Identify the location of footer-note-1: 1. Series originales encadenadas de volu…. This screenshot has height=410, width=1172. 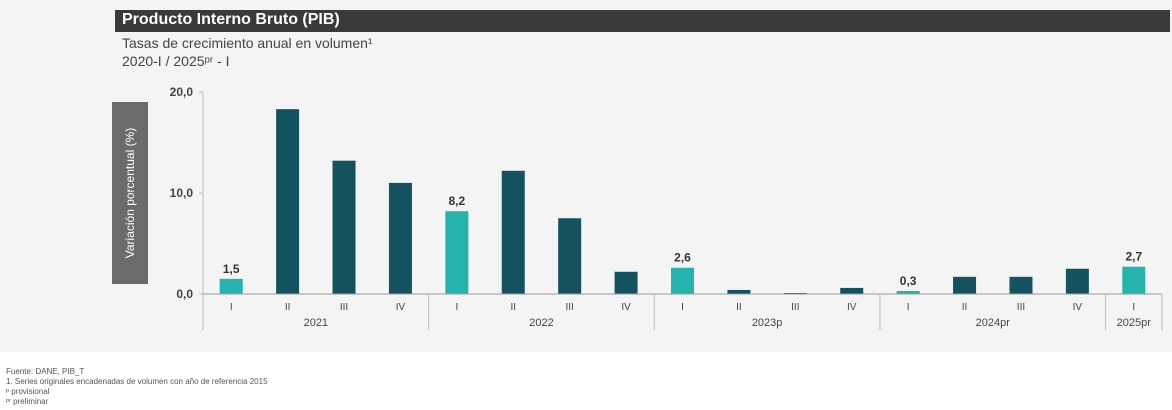
(137, 381).